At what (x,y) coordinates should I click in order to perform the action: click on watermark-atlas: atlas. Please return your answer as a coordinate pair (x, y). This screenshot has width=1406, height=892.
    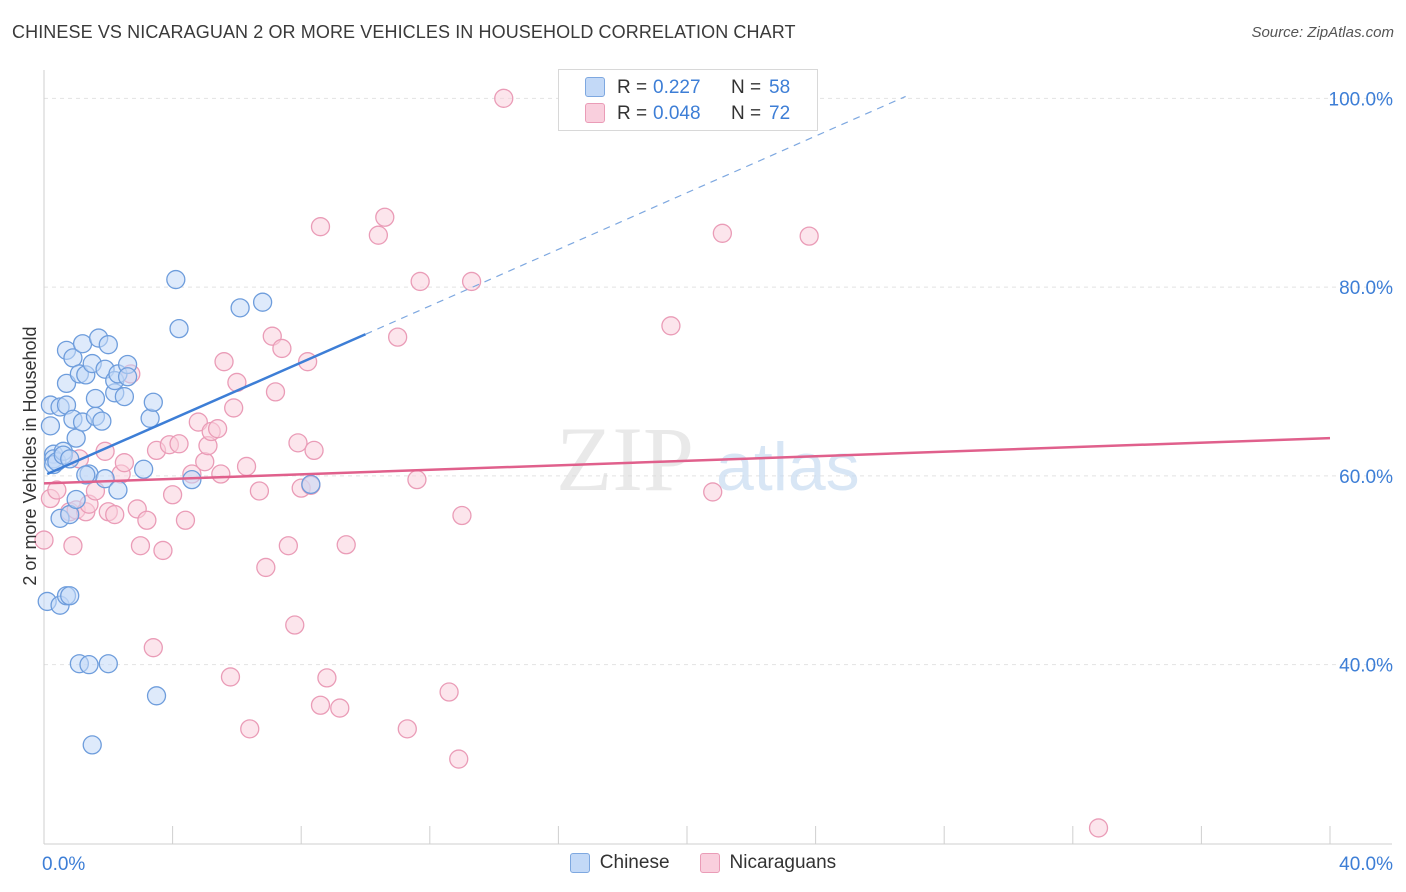
    Looking at the image, I should click on (788, 467).